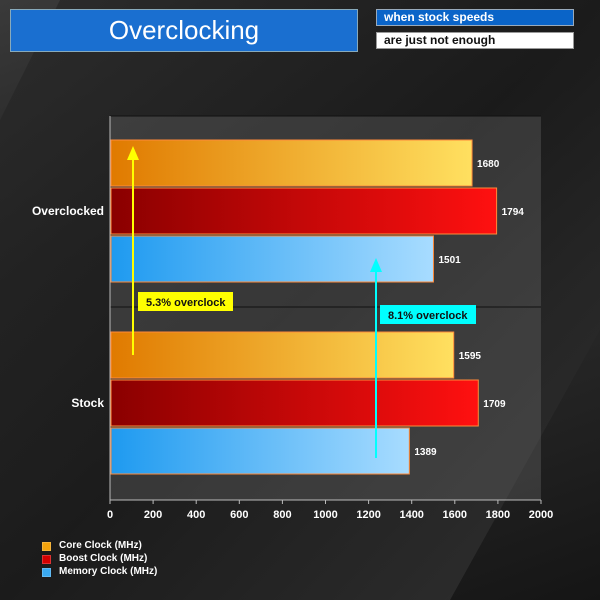  What do you see at coordinates (87, 403) in the screenshot?
I see `category-label: Stock` at bounding box center [87, 403].